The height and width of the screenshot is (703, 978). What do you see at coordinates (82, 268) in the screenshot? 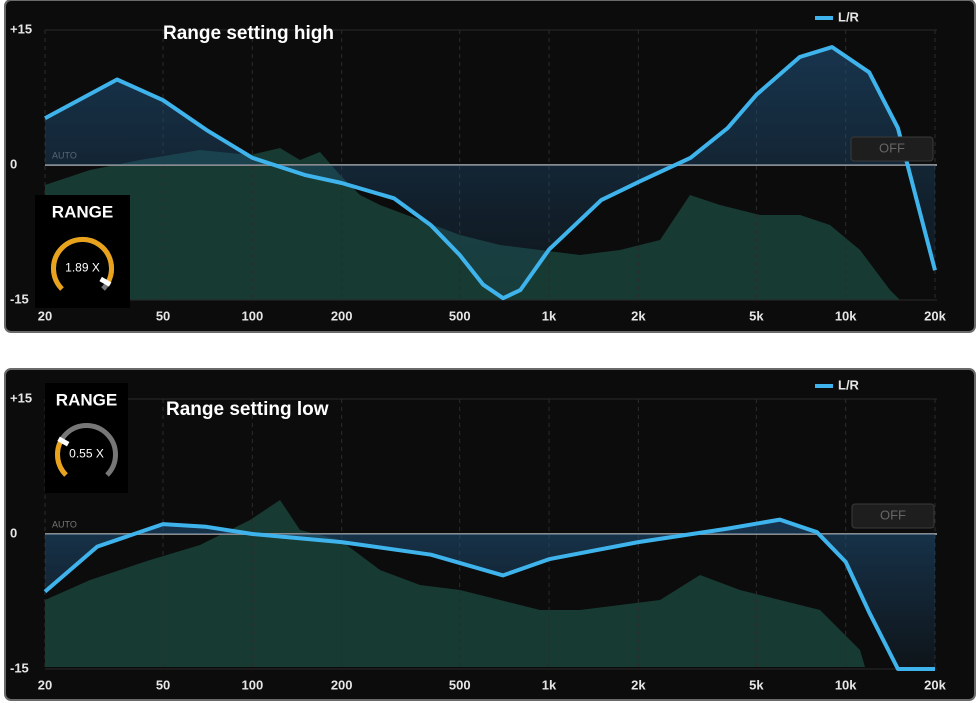
I see `knob-value: 1.89 X` at bounding box center [82, 268].